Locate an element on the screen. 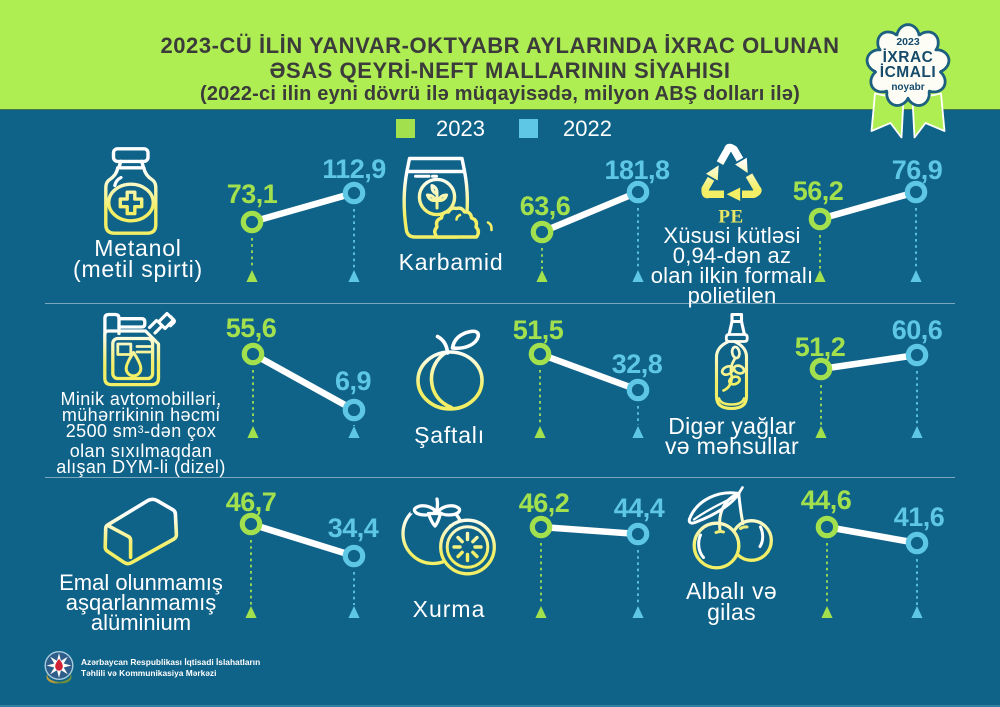  svg-text: noyabr is located at coordinates (907, 87).